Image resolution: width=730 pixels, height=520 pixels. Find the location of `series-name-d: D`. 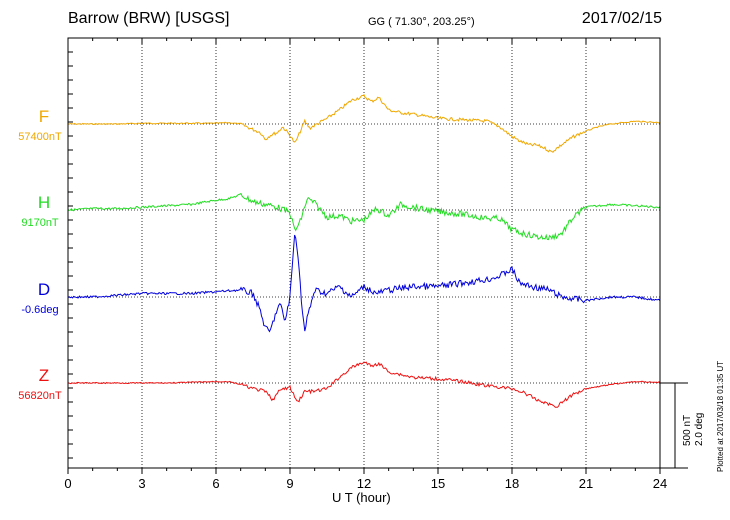

series-name-d: D is located at coordinates (44, 289).